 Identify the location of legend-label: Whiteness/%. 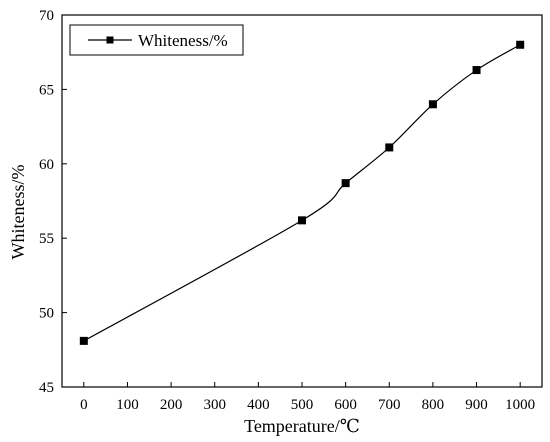
(183, 40).